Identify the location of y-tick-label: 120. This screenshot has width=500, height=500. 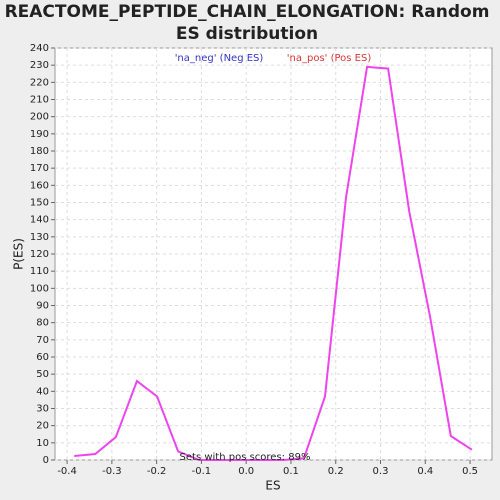
(39, 254).